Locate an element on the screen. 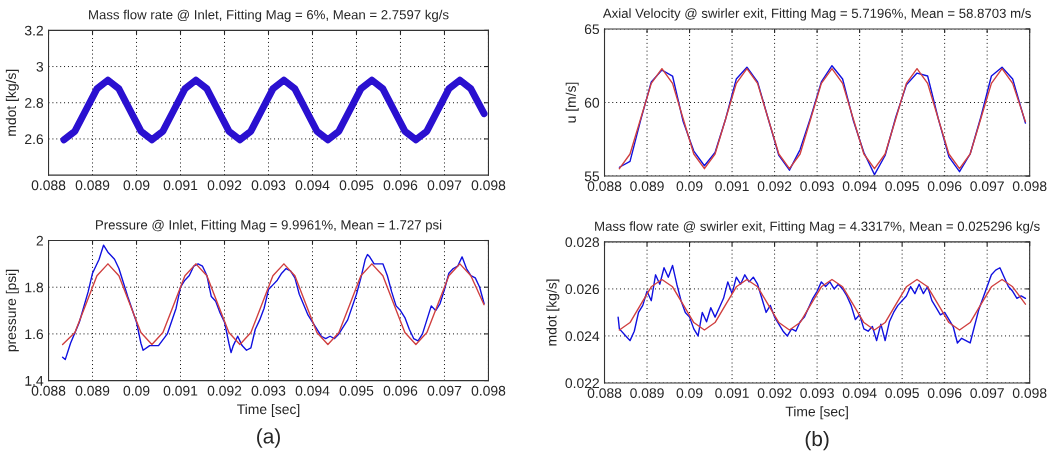 The height and width of the screenshot is (467, 1055). y-tick-label: 0.024 is located at coordinates (582, 336).